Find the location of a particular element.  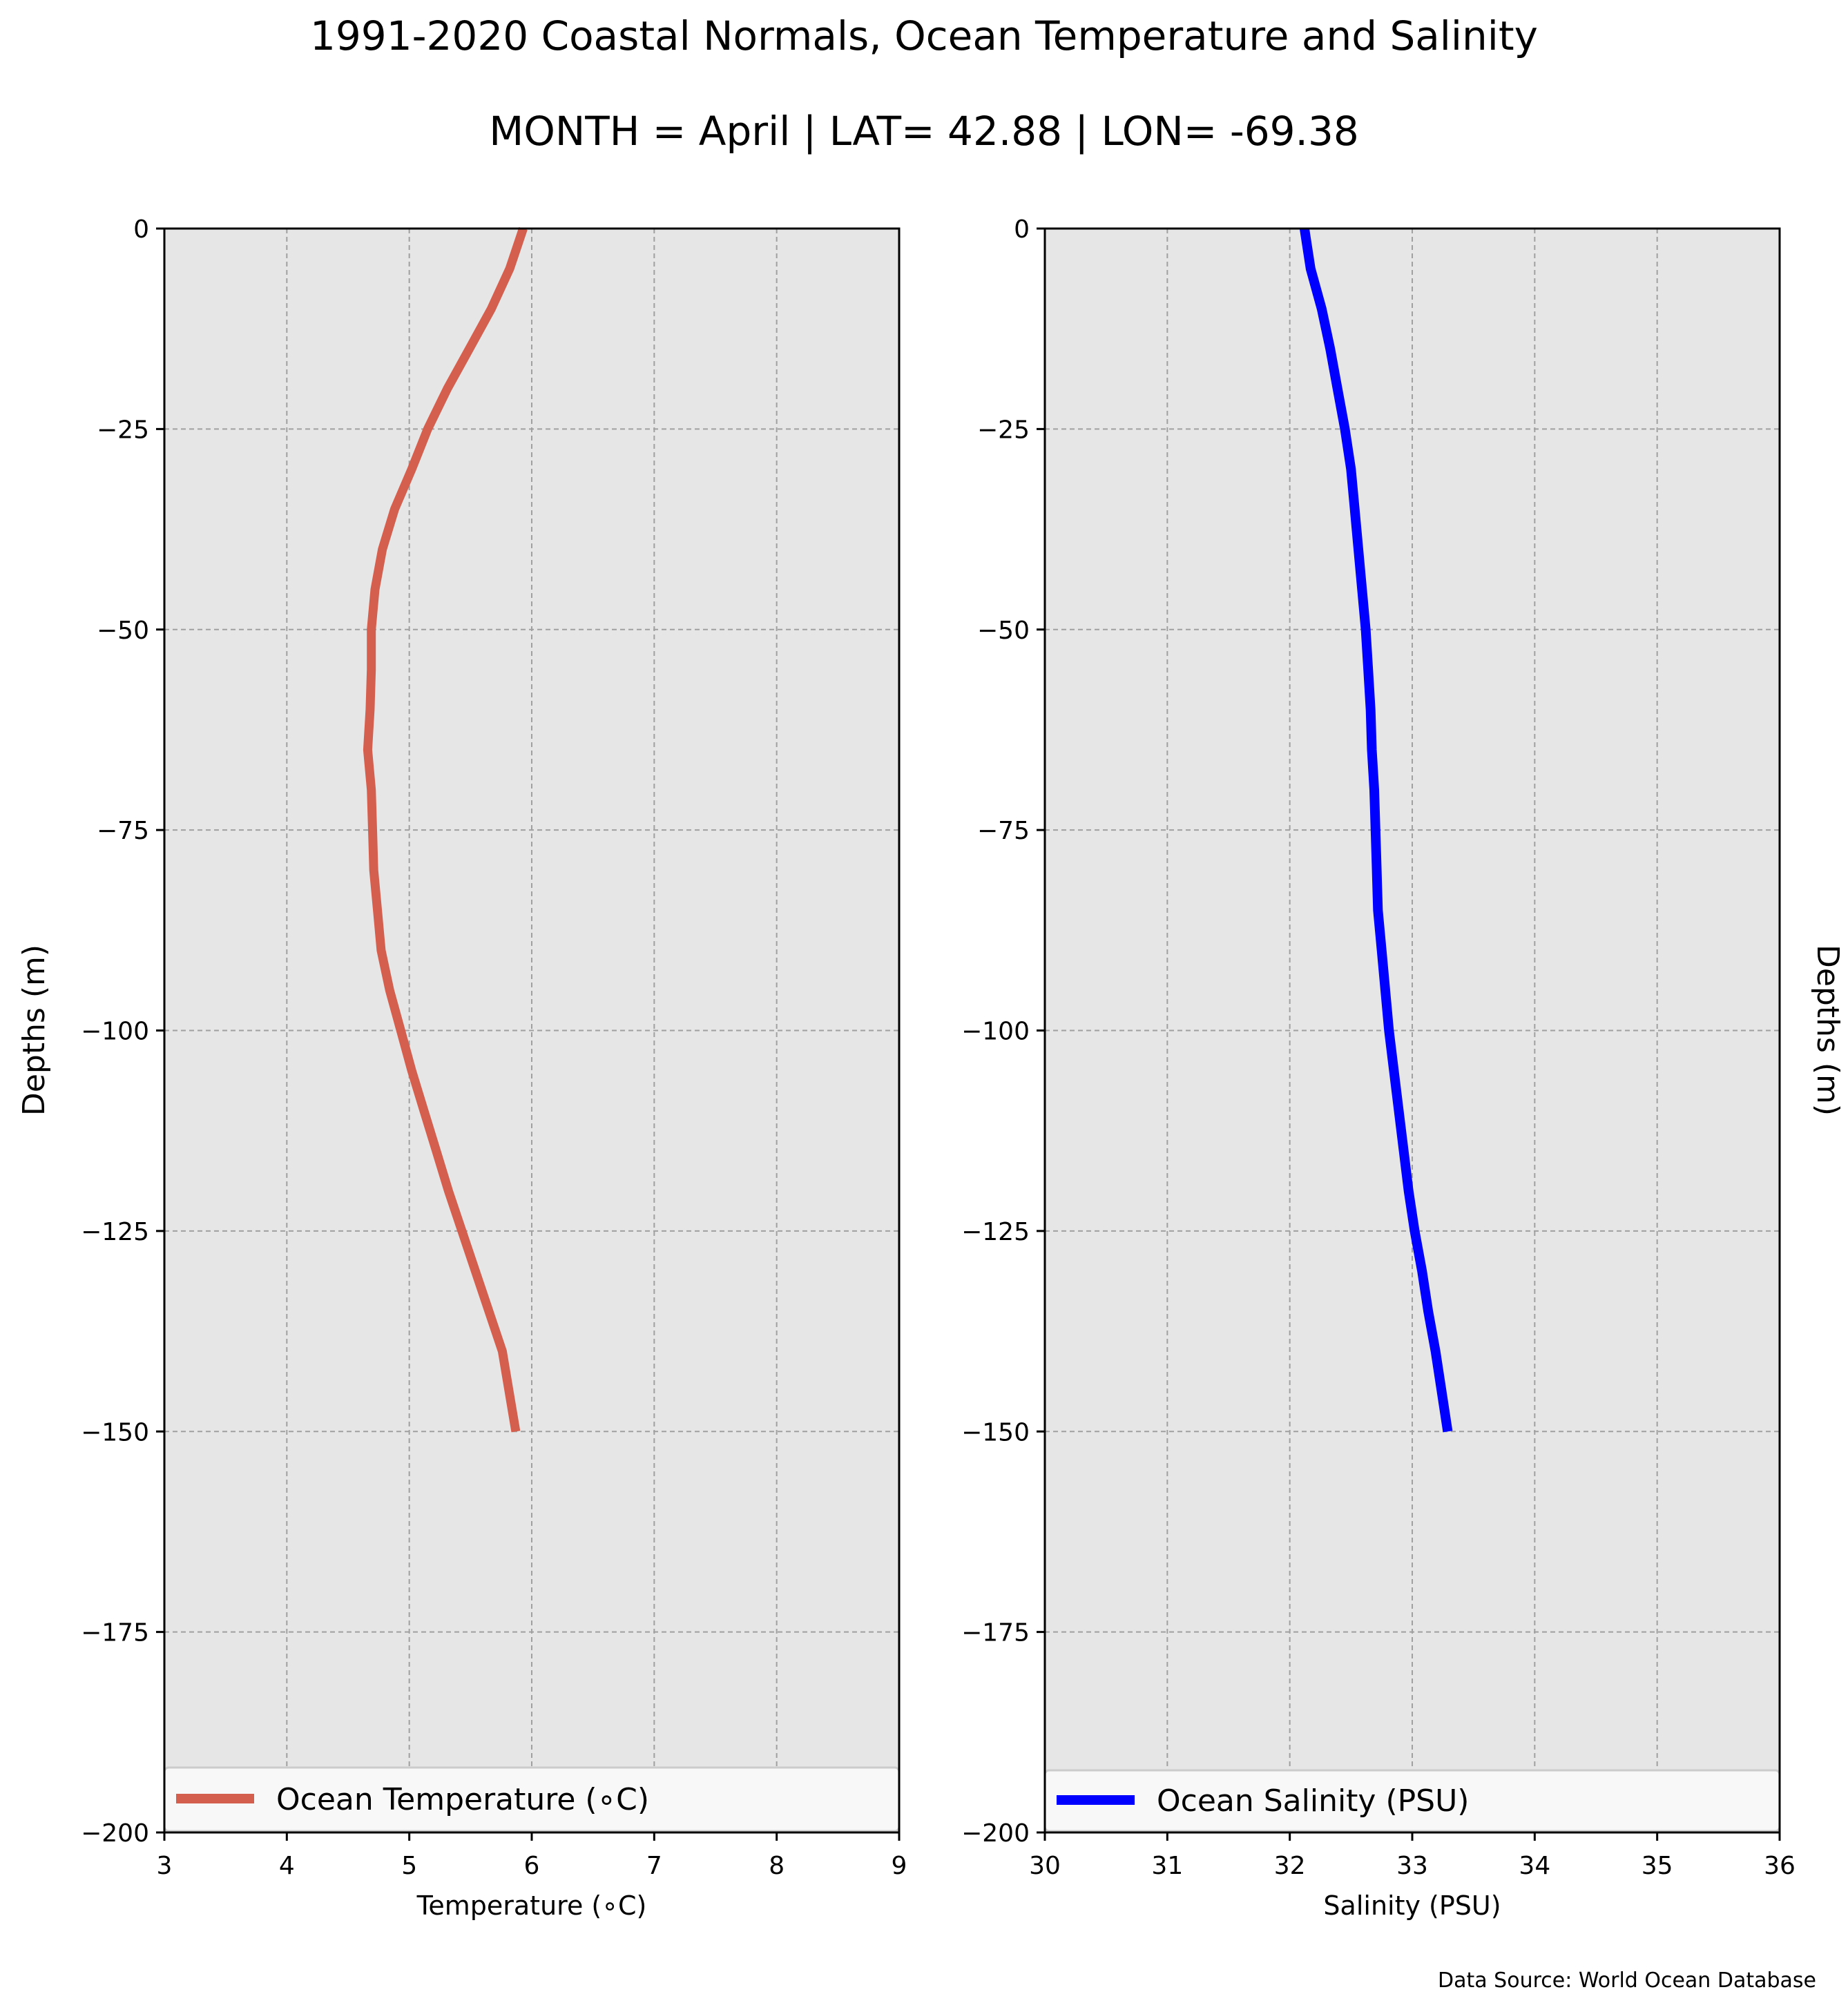

salinity-y-ticks: 0 −25 −50 −75 −100 −125 −150 −175 −200 is located at coordinates (1003, 1031).